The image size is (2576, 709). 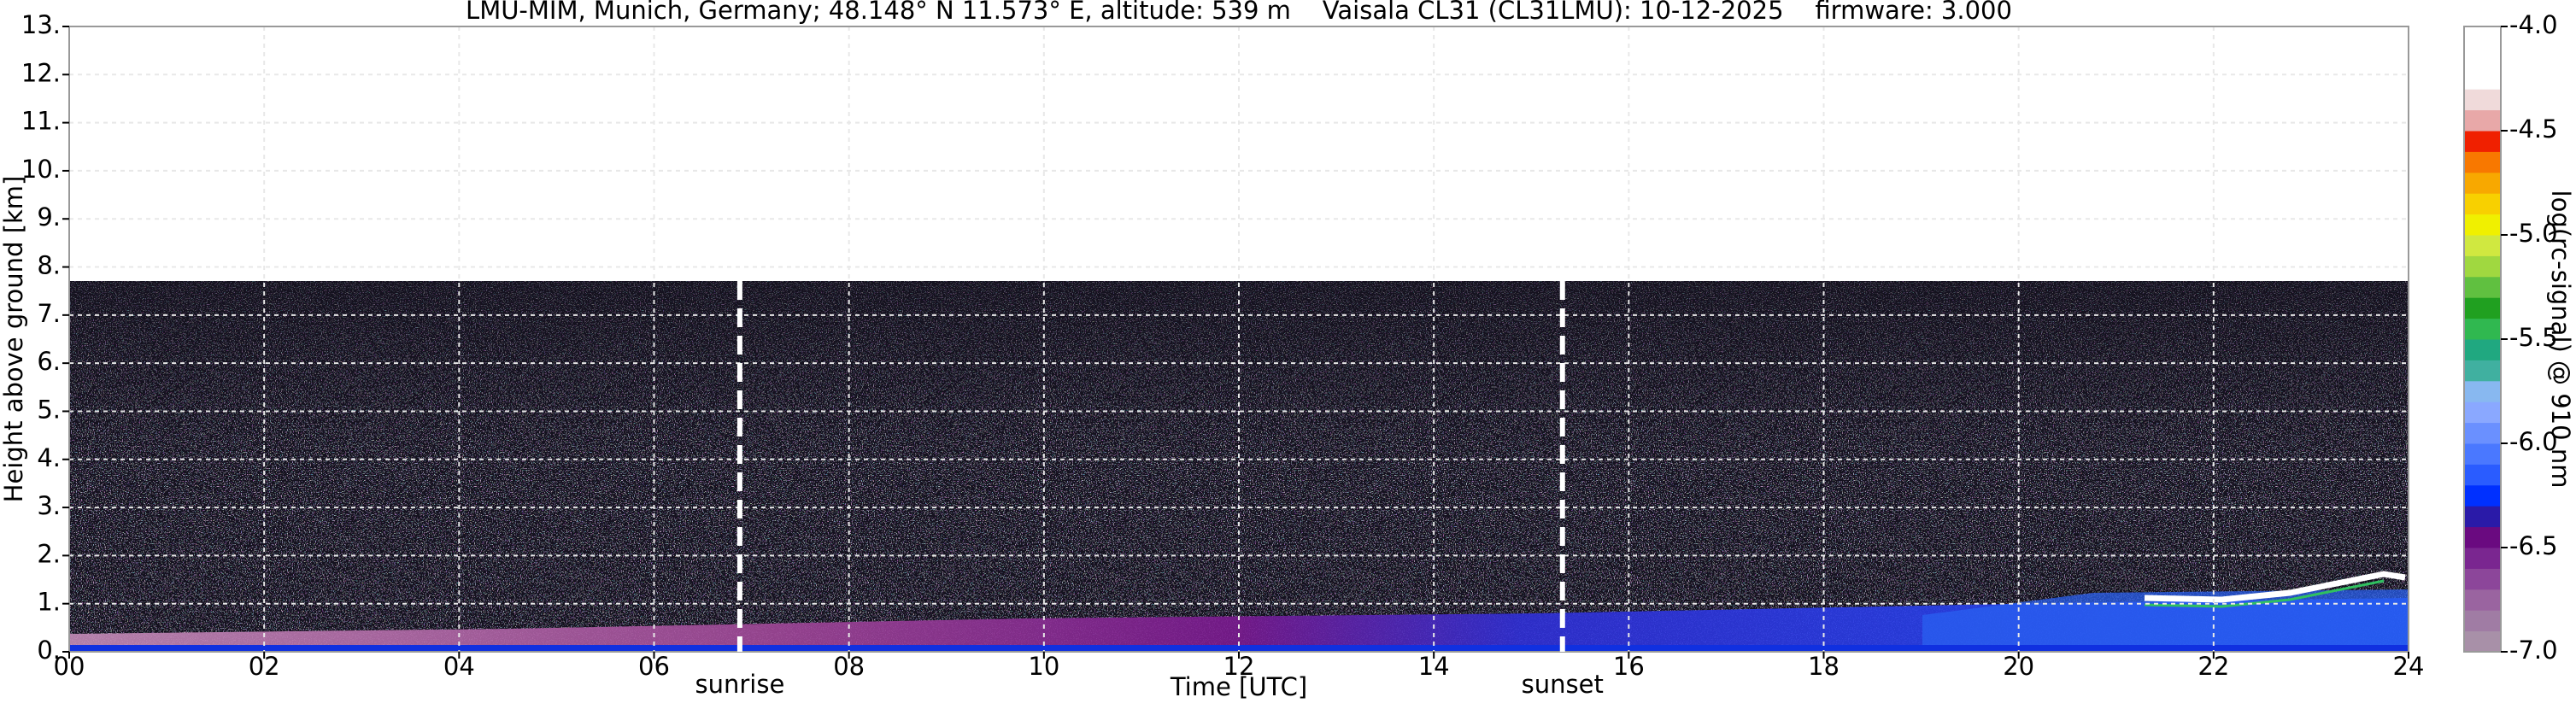 I want to click on y-tick-label: 12., so click(x=41, y=72).